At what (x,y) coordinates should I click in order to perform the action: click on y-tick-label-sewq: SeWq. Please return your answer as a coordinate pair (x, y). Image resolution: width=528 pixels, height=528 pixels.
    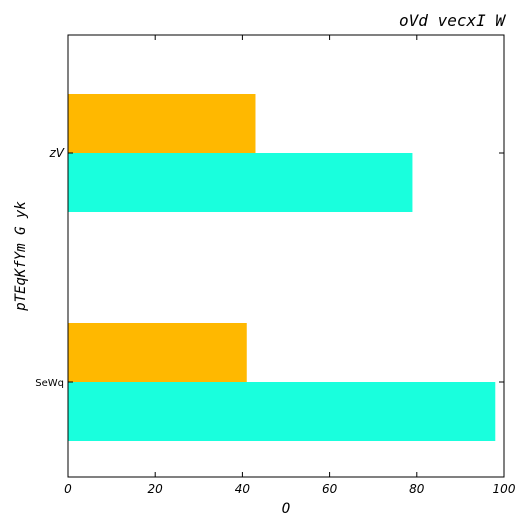
    Looking at the image, I should click on (49, 383).